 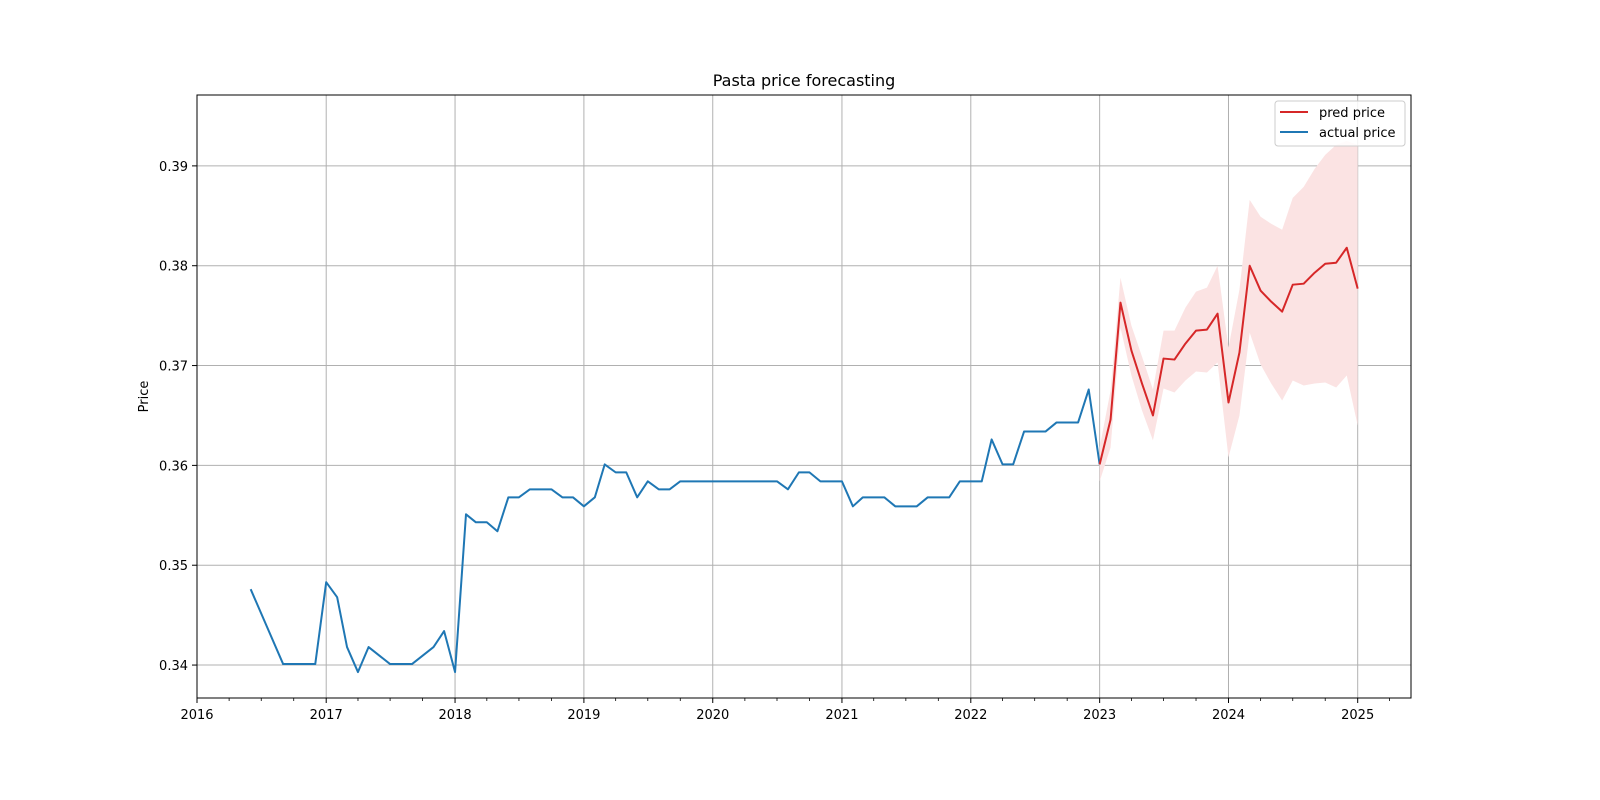 I want to click on confidence-band-layer, so click(x=1228, y=311).